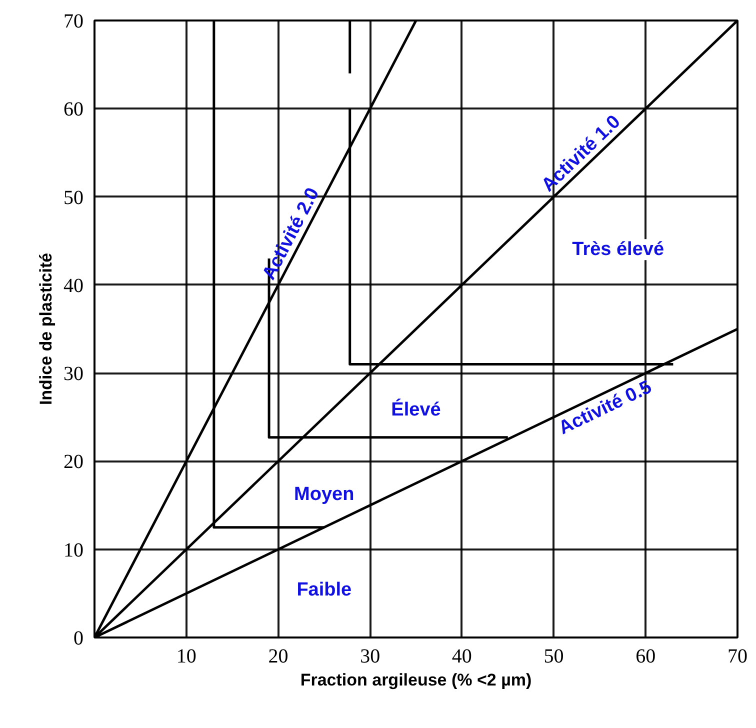 The height and width of the screenshot is (728, 756). Describe the element at coordinates (462, 657) in the screenshot. I see `x-tick-label: 40` at that location.